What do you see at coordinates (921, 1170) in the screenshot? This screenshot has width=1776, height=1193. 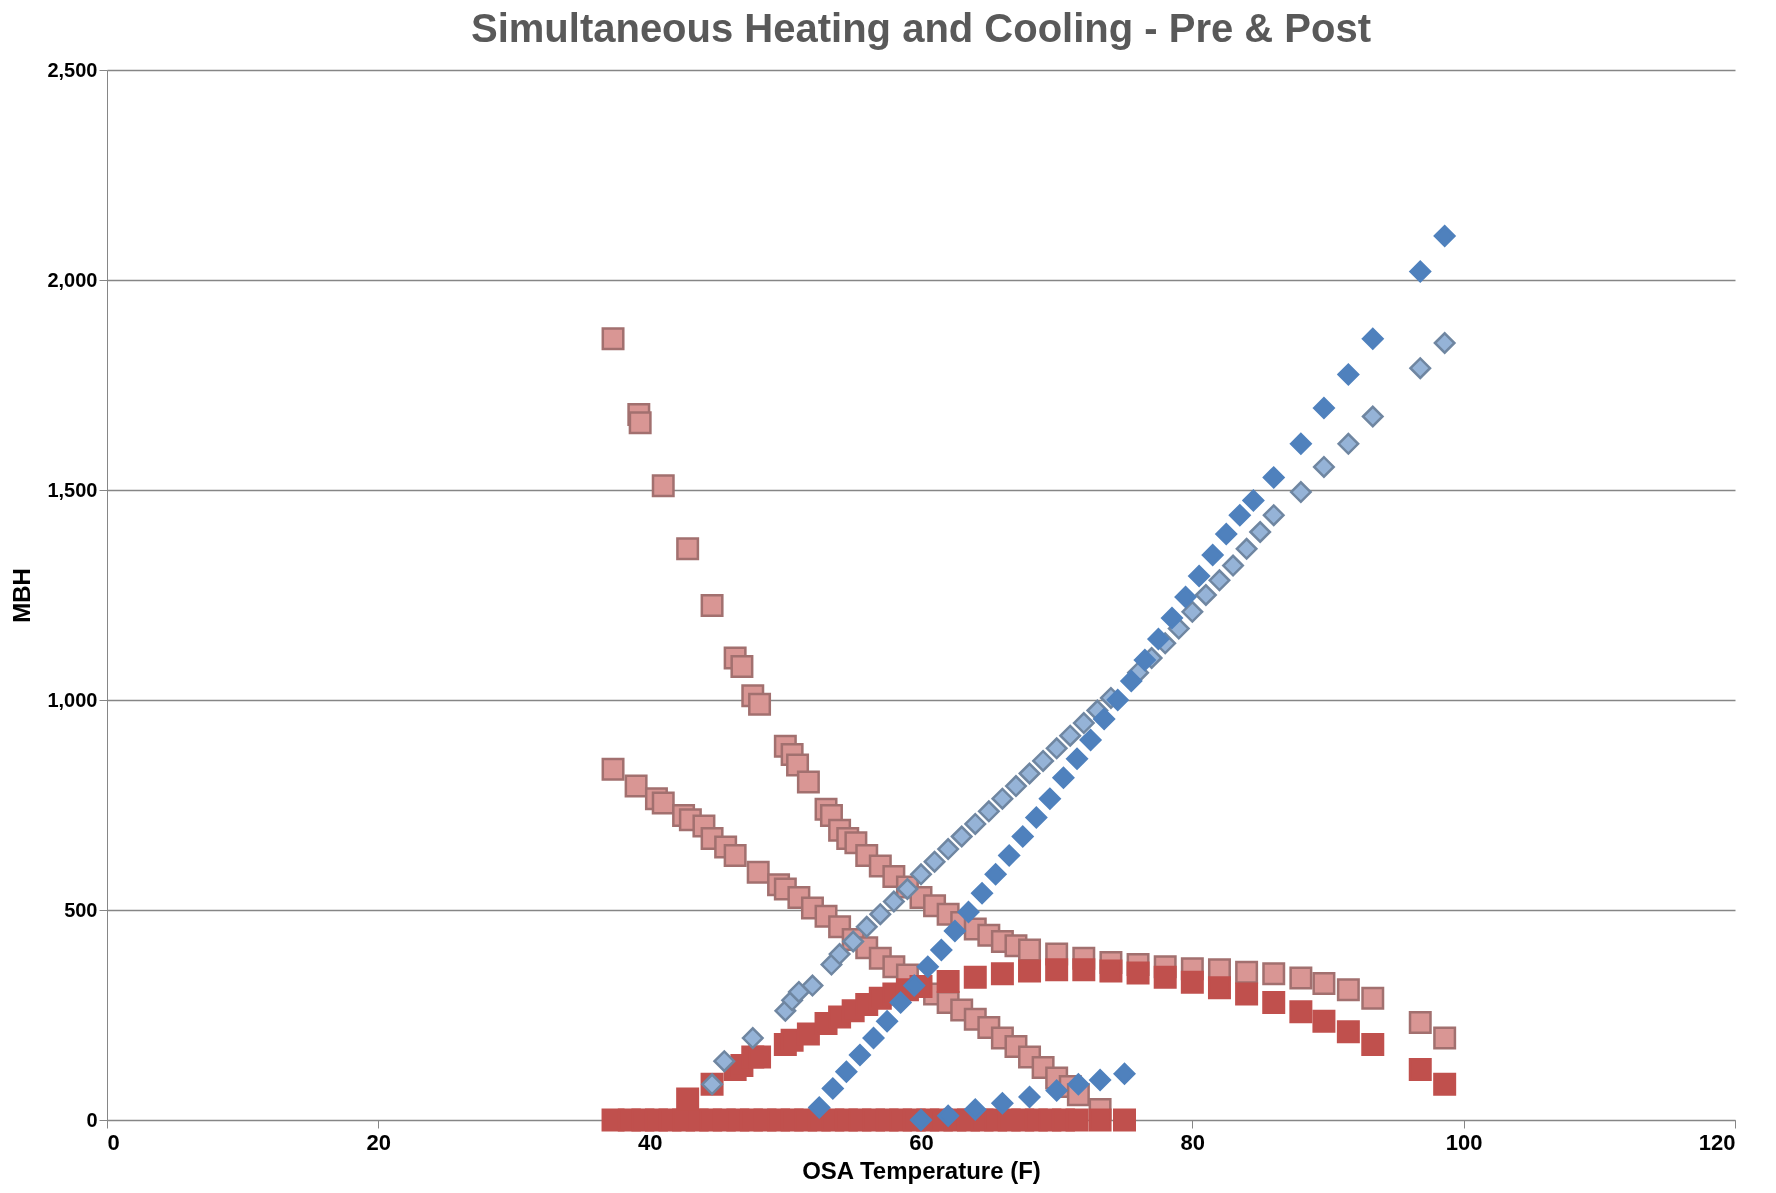 I see `x-axis-title: OSA Temperature (F)` at bounding box center [921, 1170].